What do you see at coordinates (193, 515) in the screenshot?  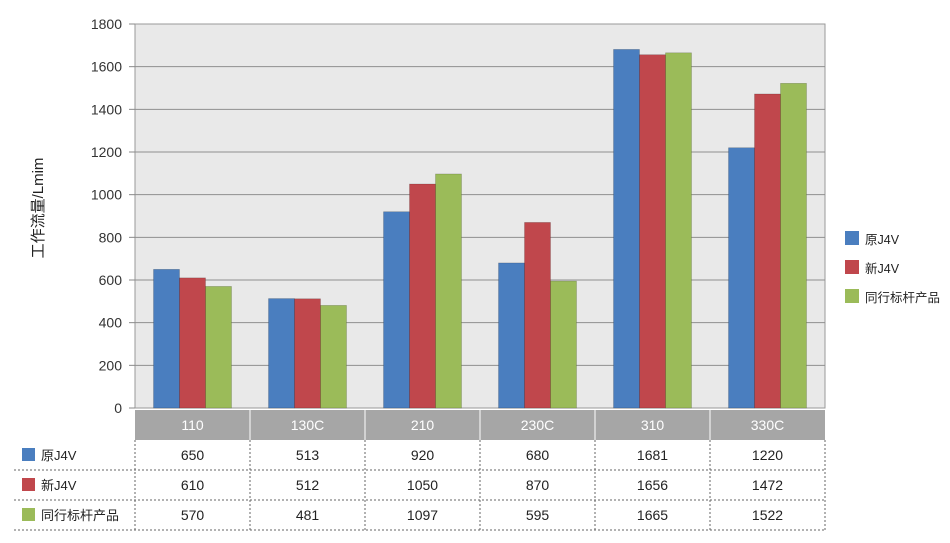 I see `data-label: 570` at bounding box center [193, 515].